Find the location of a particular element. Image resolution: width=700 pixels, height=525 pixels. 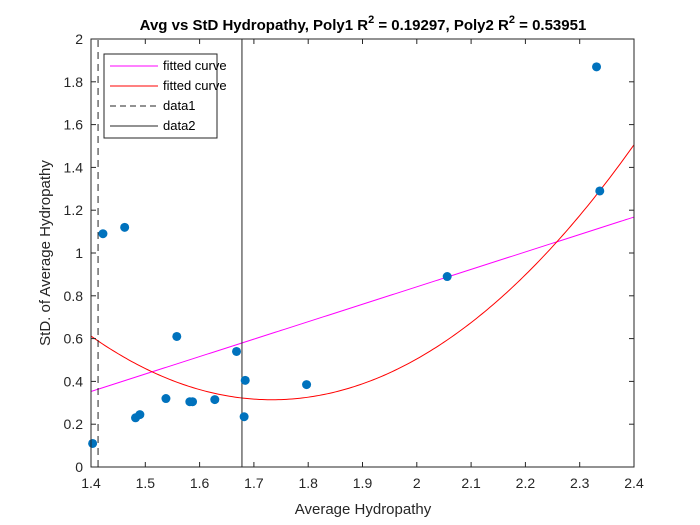

legend-label-data2: data2 is located at coordinates (179, 125).